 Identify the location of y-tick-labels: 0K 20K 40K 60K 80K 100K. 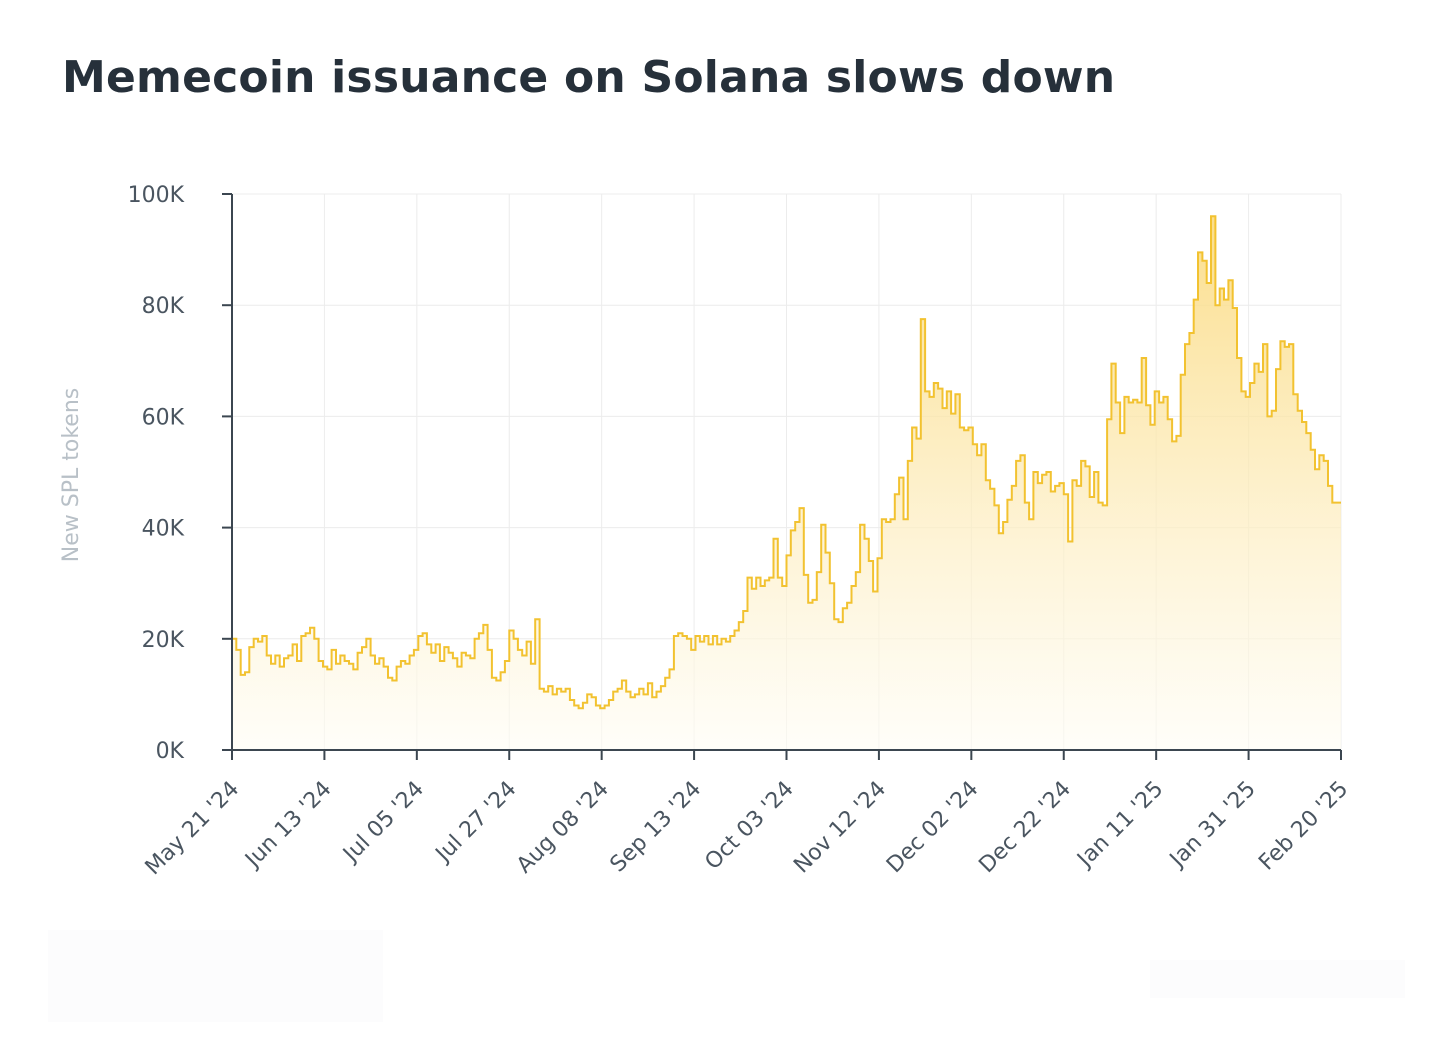
(156, 473).